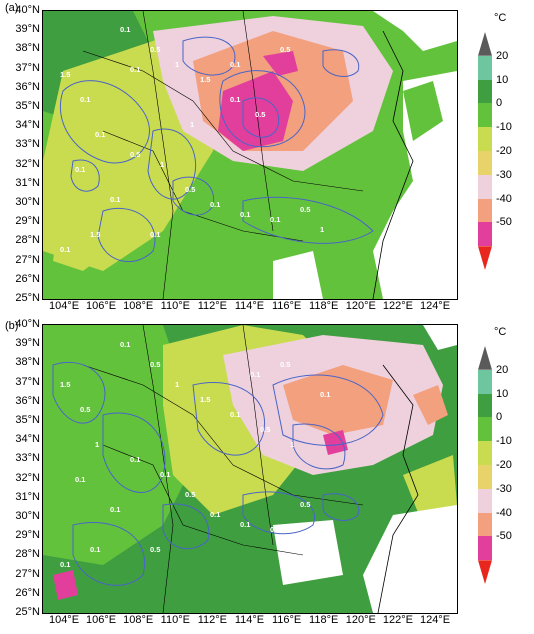 The width and height of the screenshot is (534, 634). What do you see at coordinates (504, 441) in the screenshot?
I see `colorbar-tick-label: -10` at bounding box center [504, 441].